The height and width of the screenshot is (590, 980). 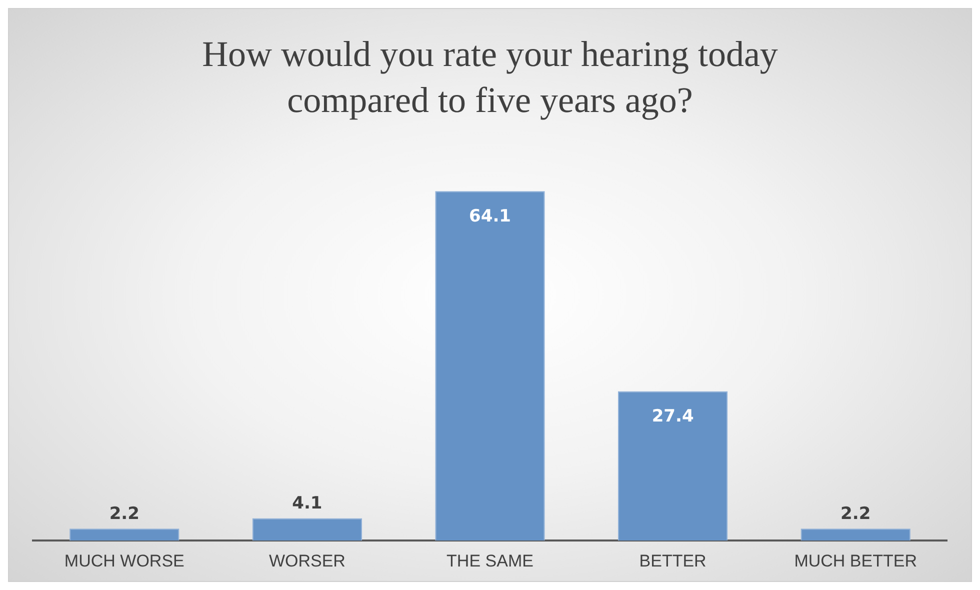 I want to click on chart-title: How would you rate your hearing today compared to five years ago?, so click(x=490, y=77).